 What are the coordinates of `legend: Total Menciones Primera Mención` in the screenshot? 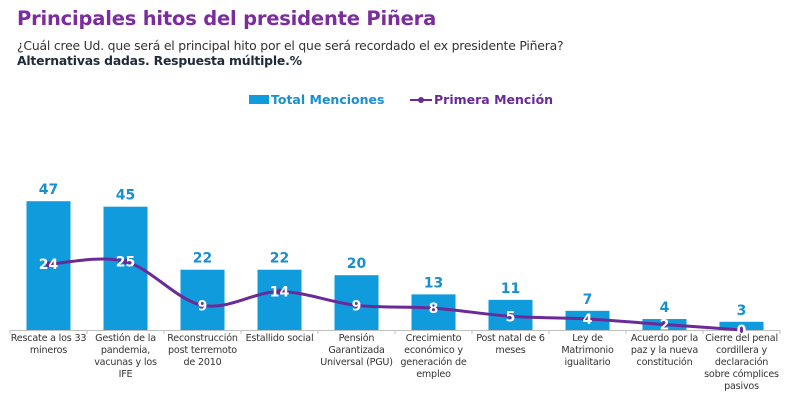 It's located at (400, 101).